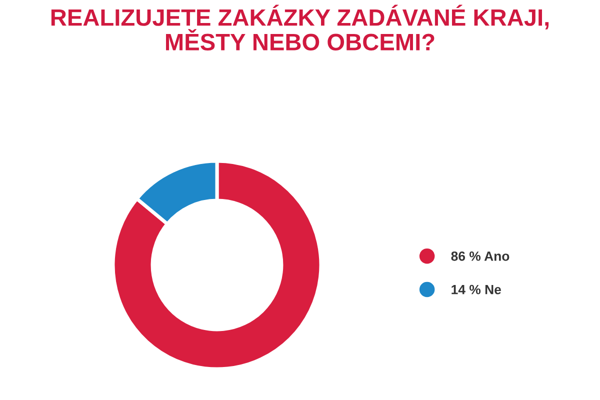 This screenshot has width=600, height=400. I want to click on legend-label: 14 % Ne, so click(476, 289).